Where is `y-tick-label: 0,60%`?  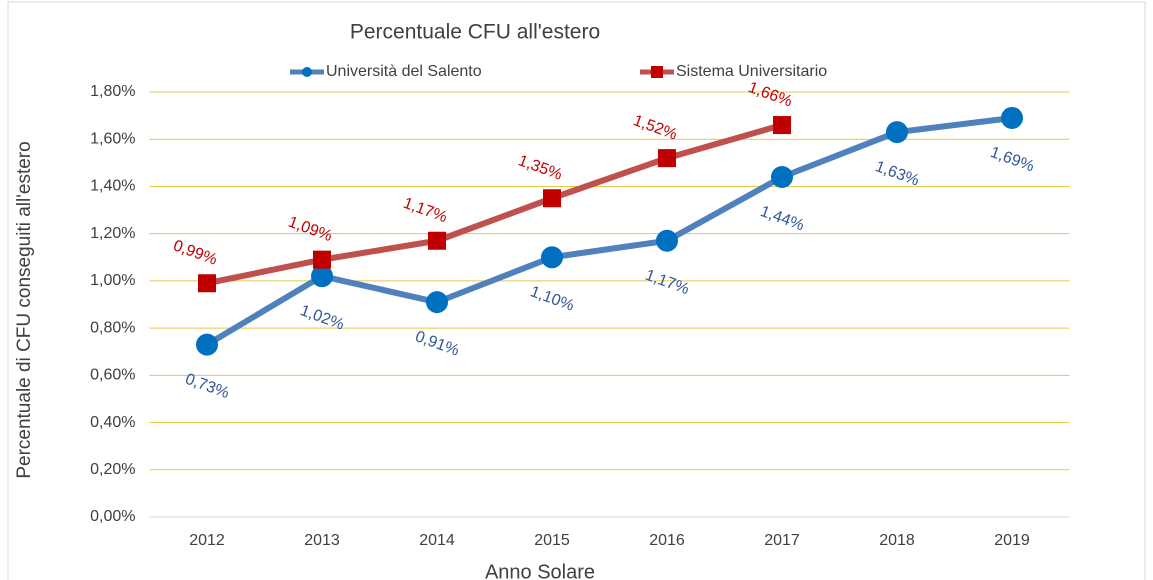 y-tick-label: 0,60% is located at coordinates (112, 375).